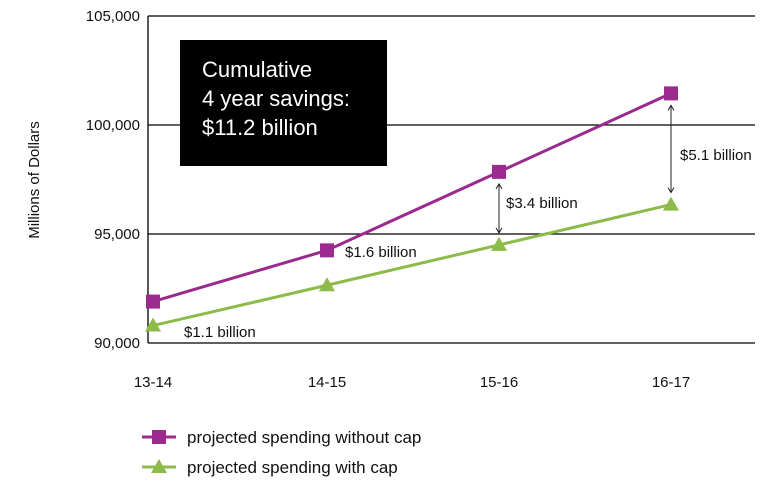 The width and height of the screenshot is (784, 481). I want to click on x-tick-label: 15-16, so click(499, 382).